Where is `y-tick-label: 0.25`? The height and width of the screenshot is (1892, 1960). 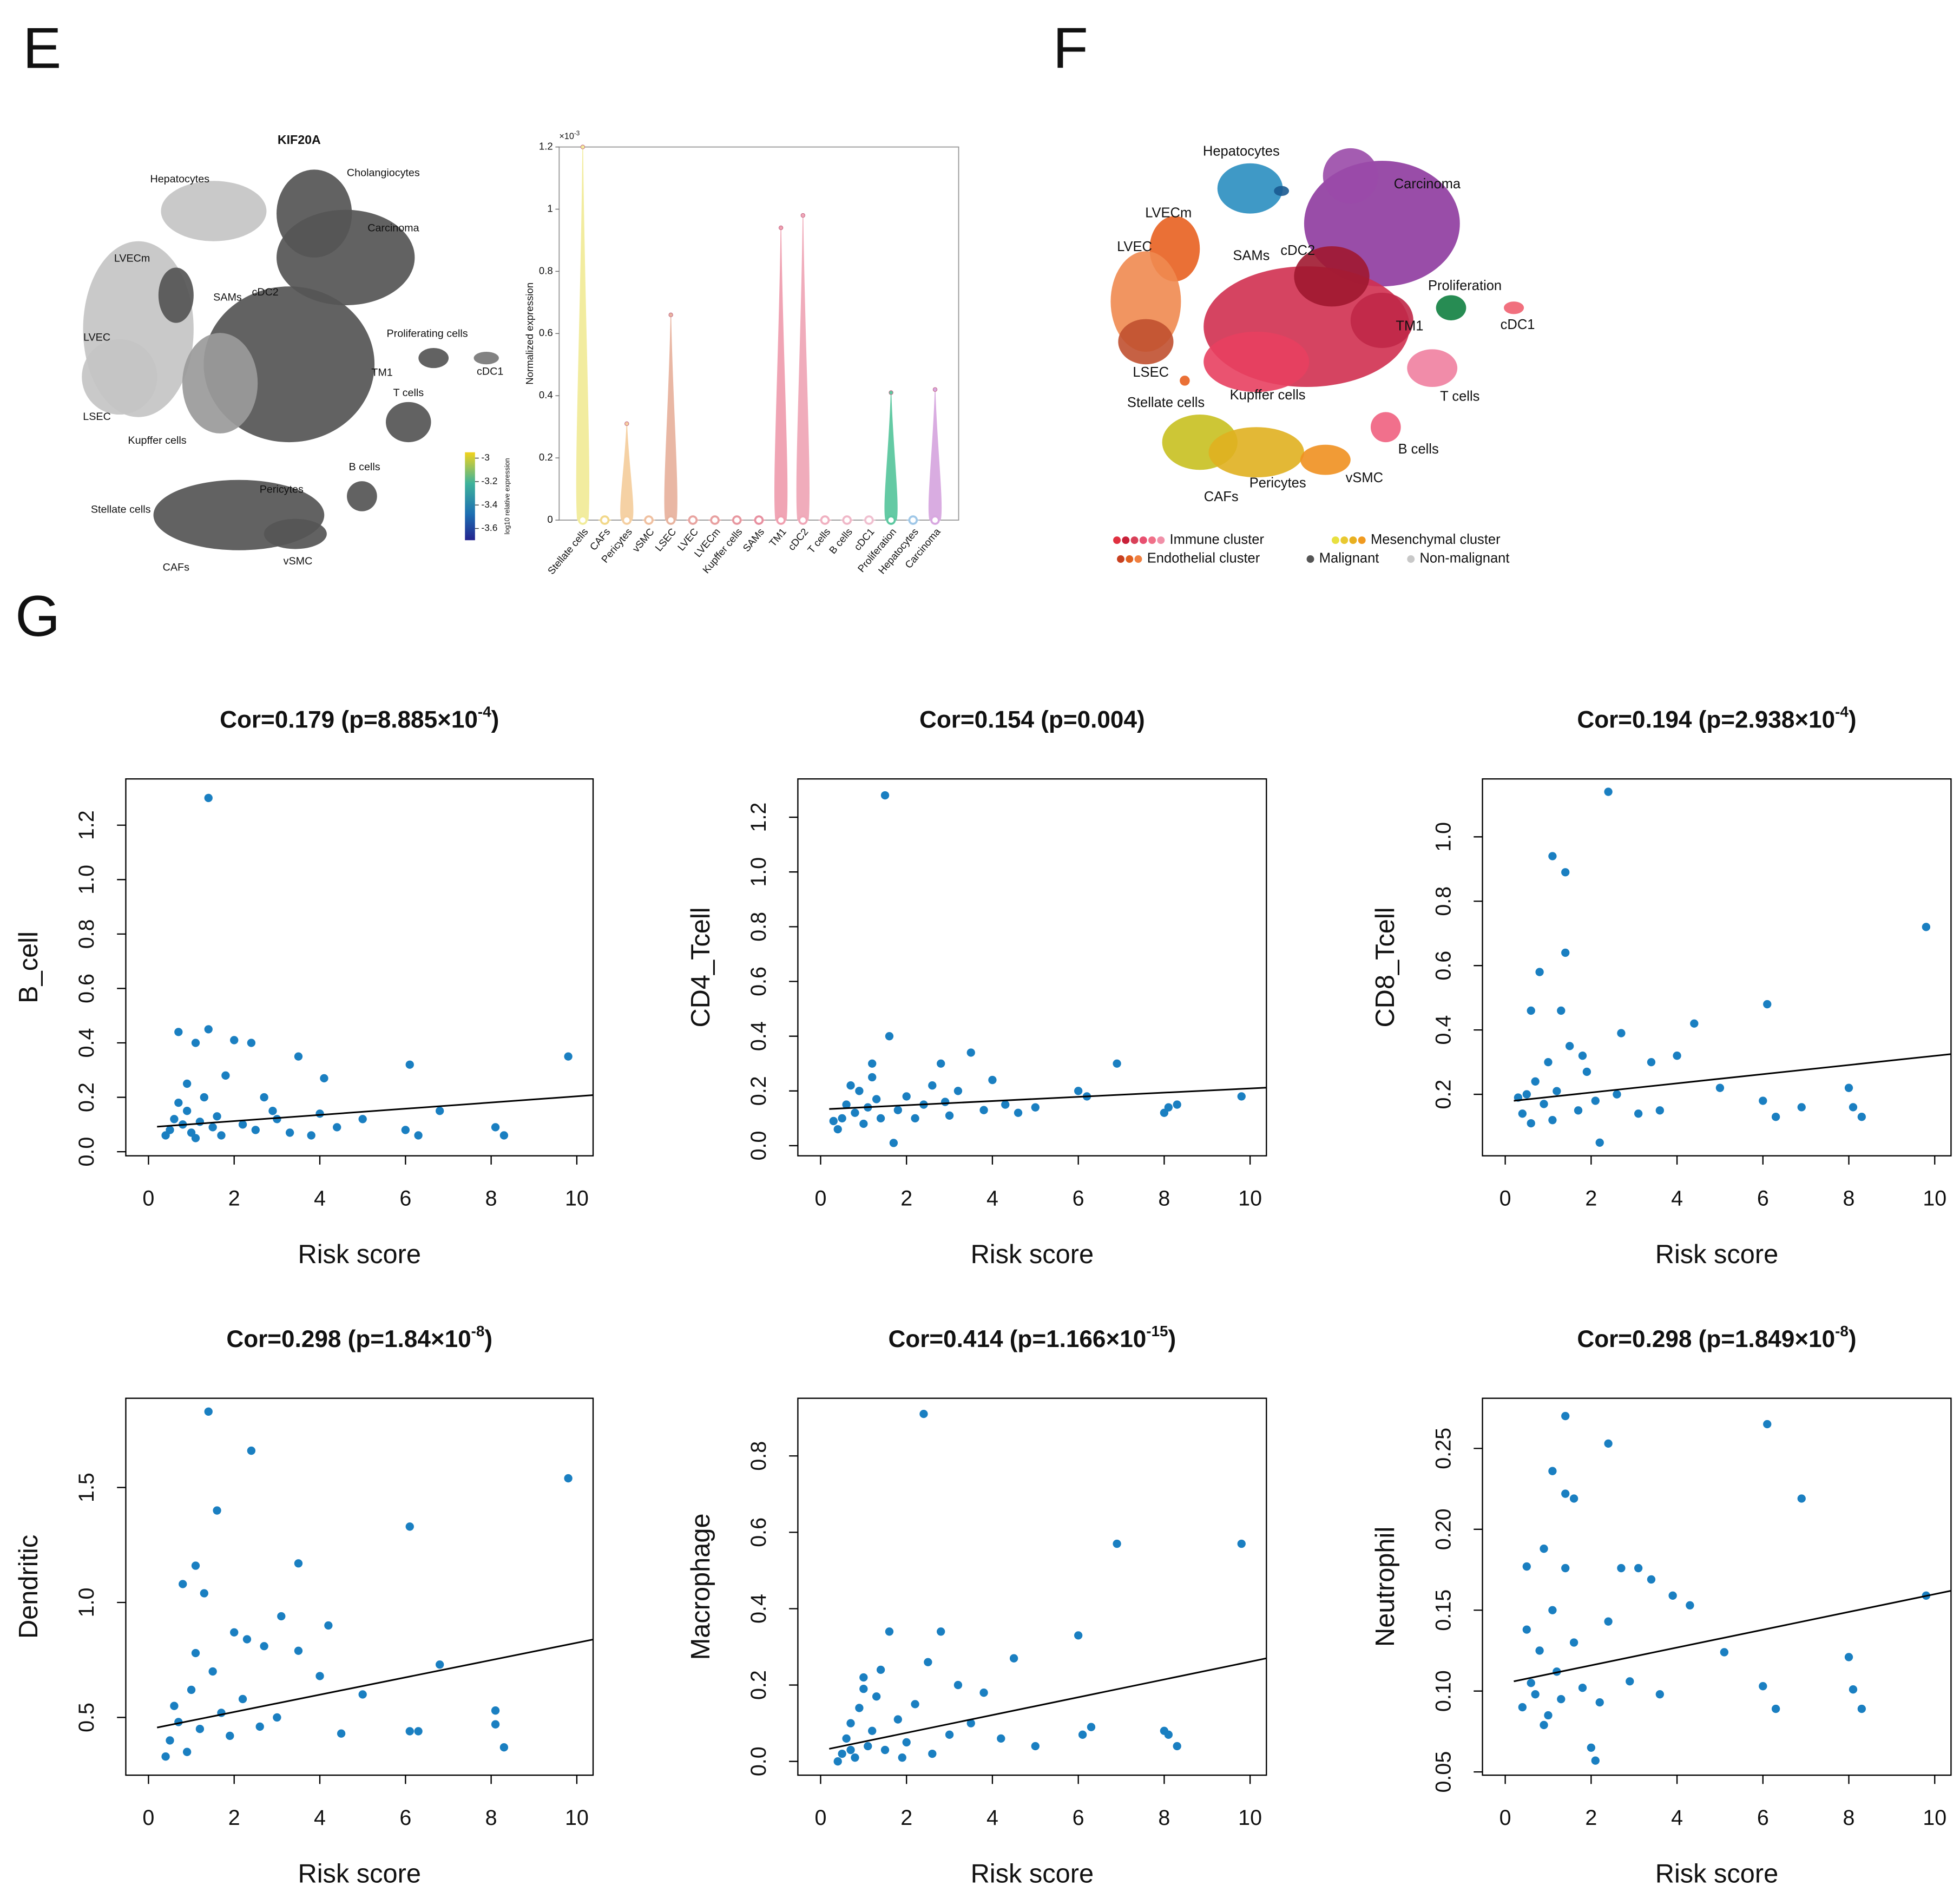
y-tick-label: 0.25 is located at coordinates (1443, 1448).